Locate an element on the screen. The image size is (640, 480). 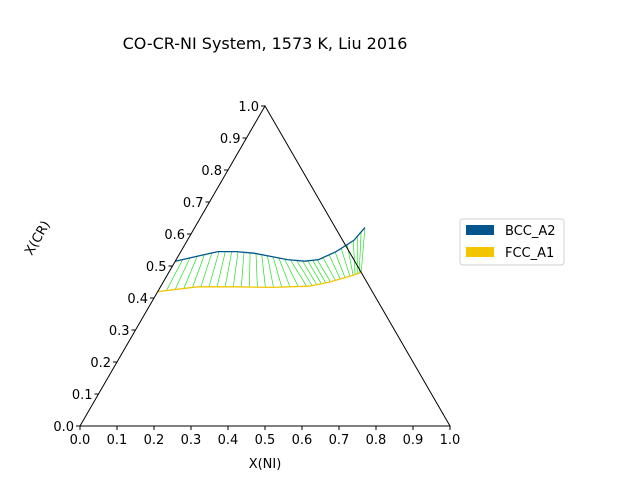
x-tick-label: 0.4 is located at coordinates (228, 440).